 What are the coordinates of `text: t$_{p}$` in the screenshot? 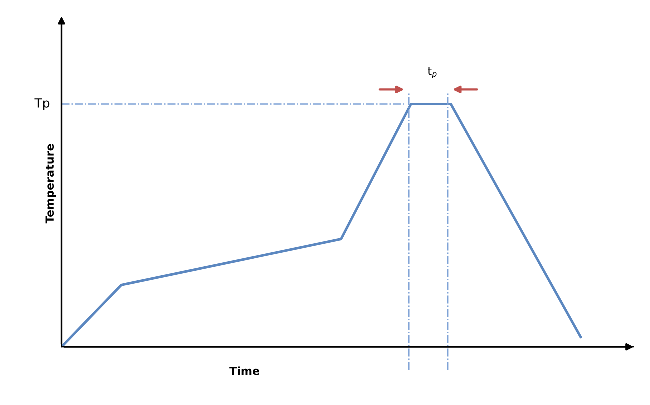 It's located at (432, 72).